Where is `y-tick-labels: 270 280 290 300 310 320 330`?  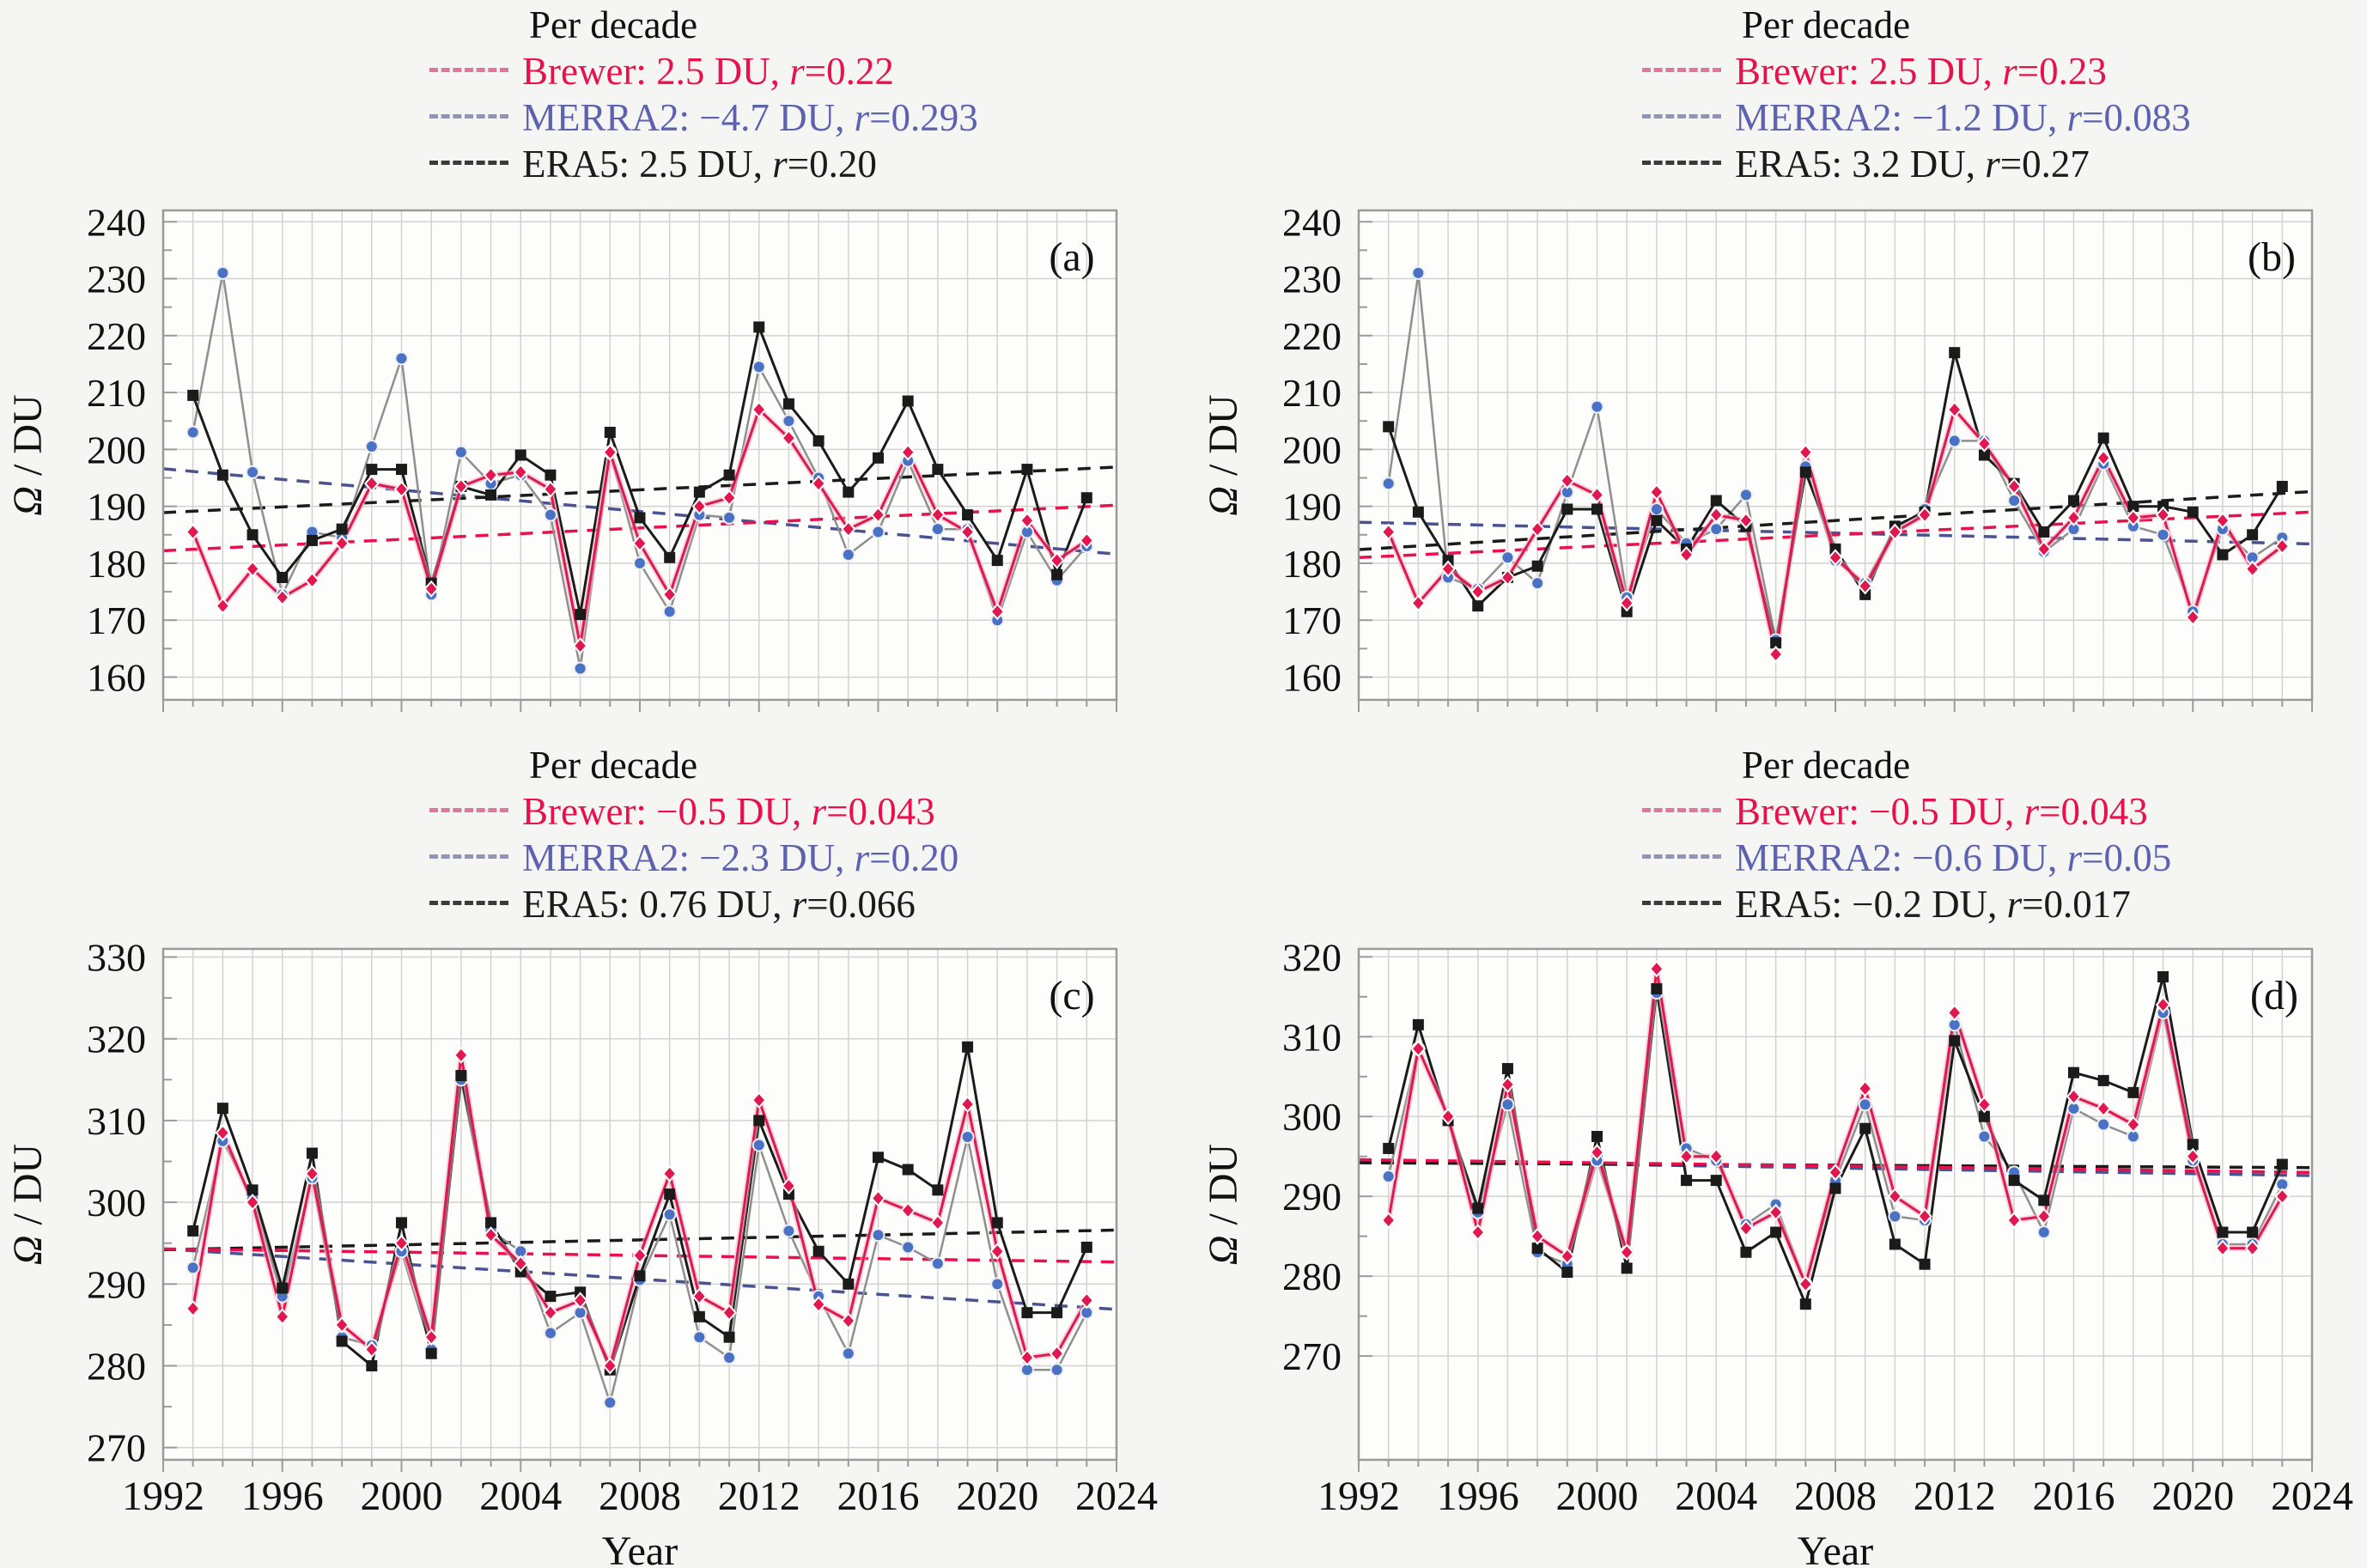
y-tick-labels: 270 280 290 300 310 320 330 is located at coordinates (116, 1203).